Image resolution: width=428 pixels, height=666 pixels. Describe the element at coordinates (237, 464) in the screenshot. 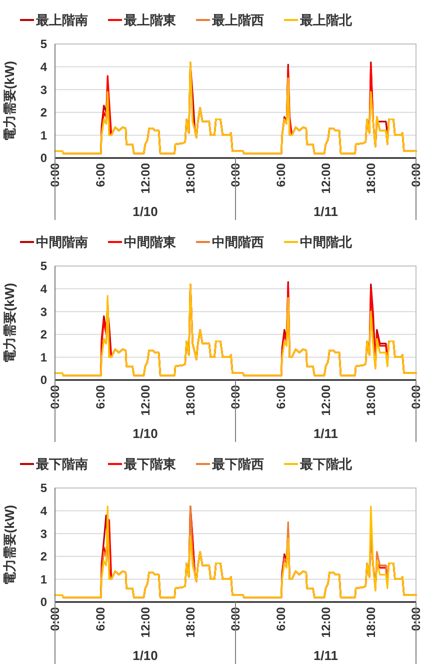

I see `legend-label: 最下階西` at that location.